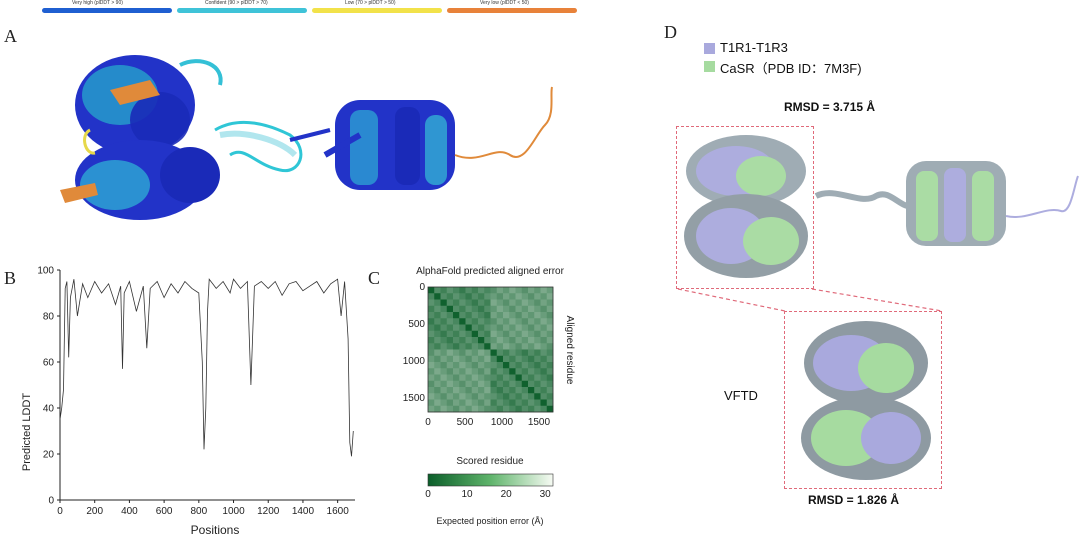 The image size is (1080, 537). Describe the element at coordinates (791, 68) in the screenshot. I see `legend-label-casr: CaSR（PDB ID：7M3F)` at that location.